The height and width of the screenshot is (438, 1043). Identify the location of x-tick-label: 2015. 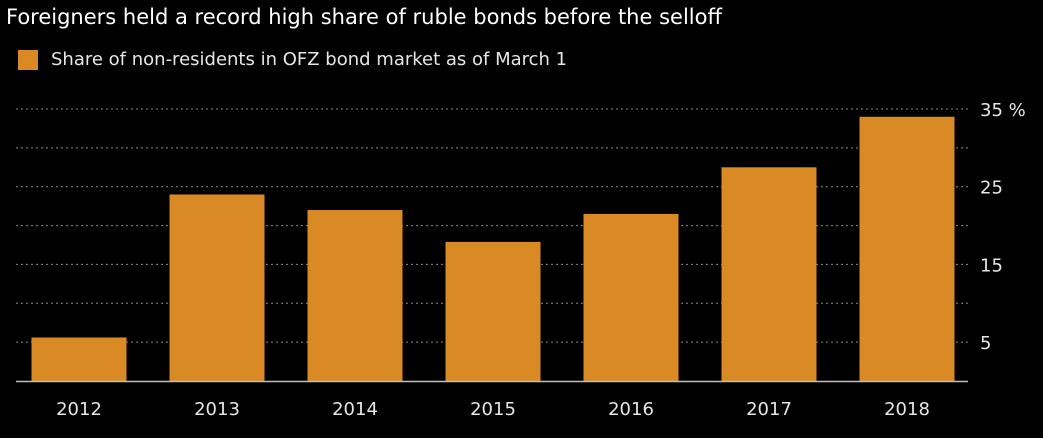
(493, 409).